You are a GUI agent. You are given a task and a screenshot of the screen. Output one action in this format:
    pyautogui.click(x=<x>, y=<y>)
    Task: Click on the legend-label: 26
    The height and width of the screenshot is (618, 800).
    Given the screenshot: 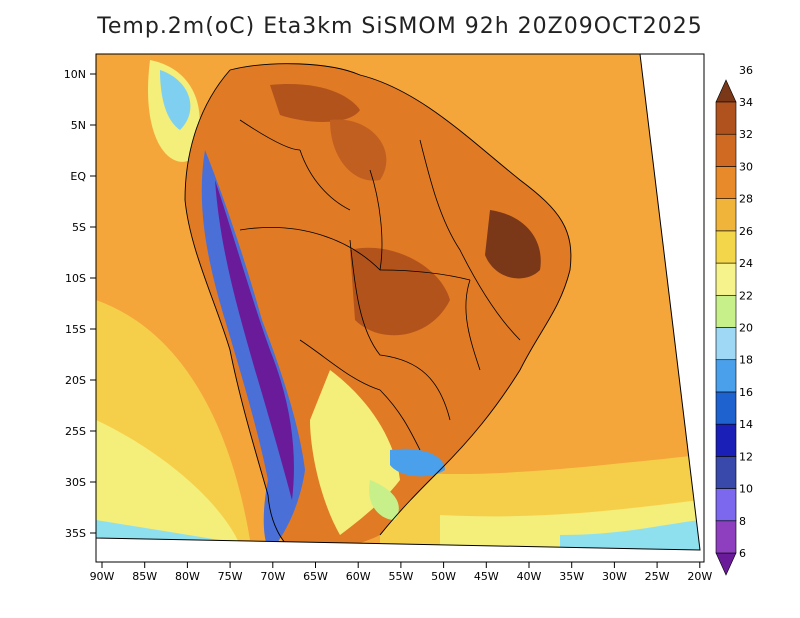 What is the action you would take?
    pyautogui.click(x=746, y=231)
    